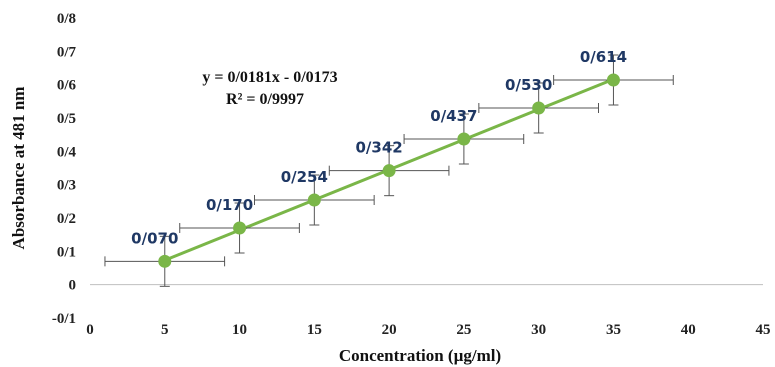 The height and width of the screenshot is (367, 775). What do you see at coordinates (538, 330) in the screenshot?
I see `x-tick-label: 30` at bounding box center [538, 330].